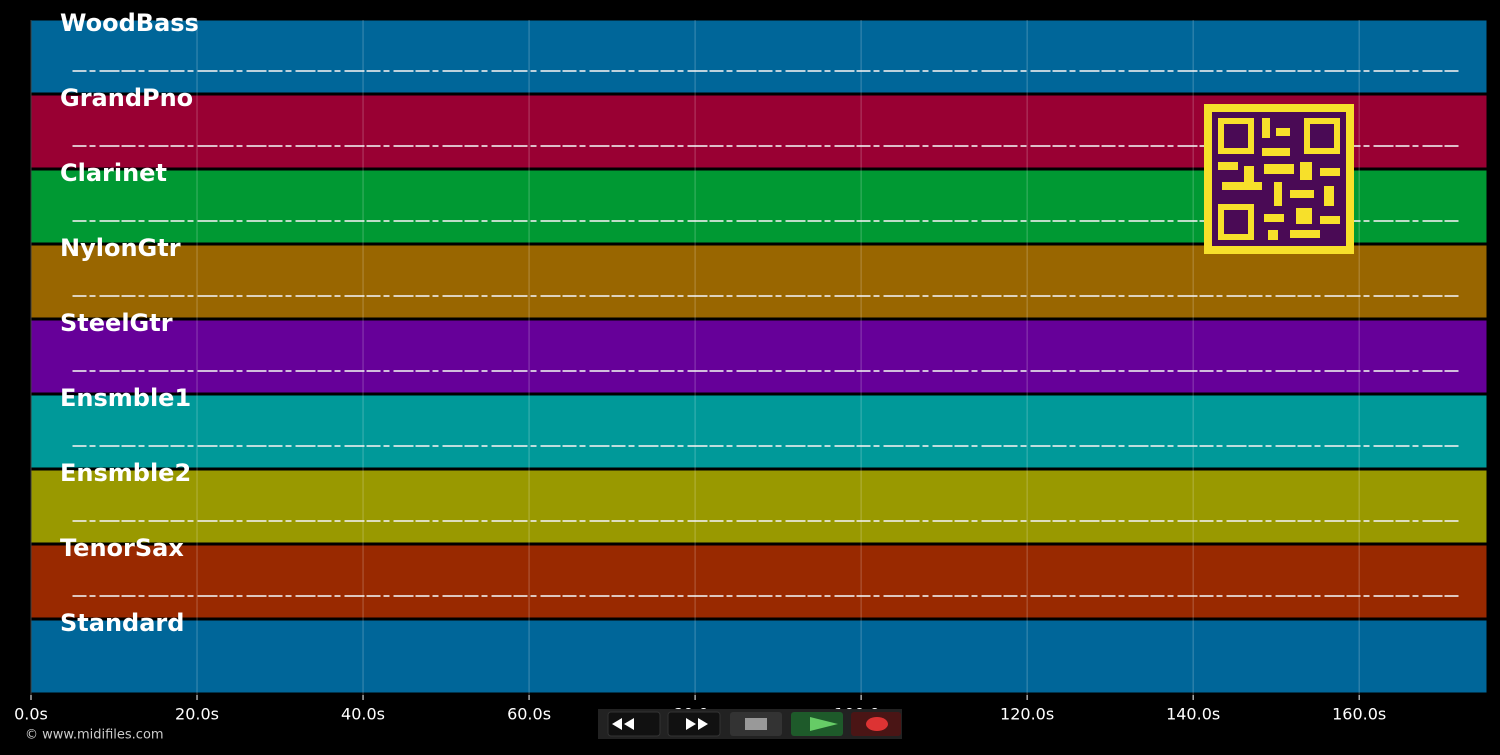 This screenshot has height=755, width=1500. Describe the element at coordinates (31, 714) in the screenshot. I see `x-tick-label: 0.0s` at that location.